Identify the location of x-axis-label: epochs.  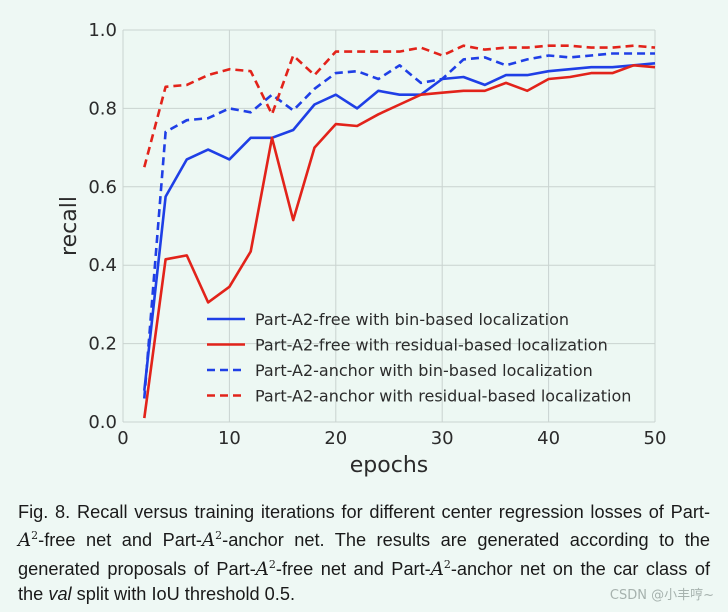
(389, 465).